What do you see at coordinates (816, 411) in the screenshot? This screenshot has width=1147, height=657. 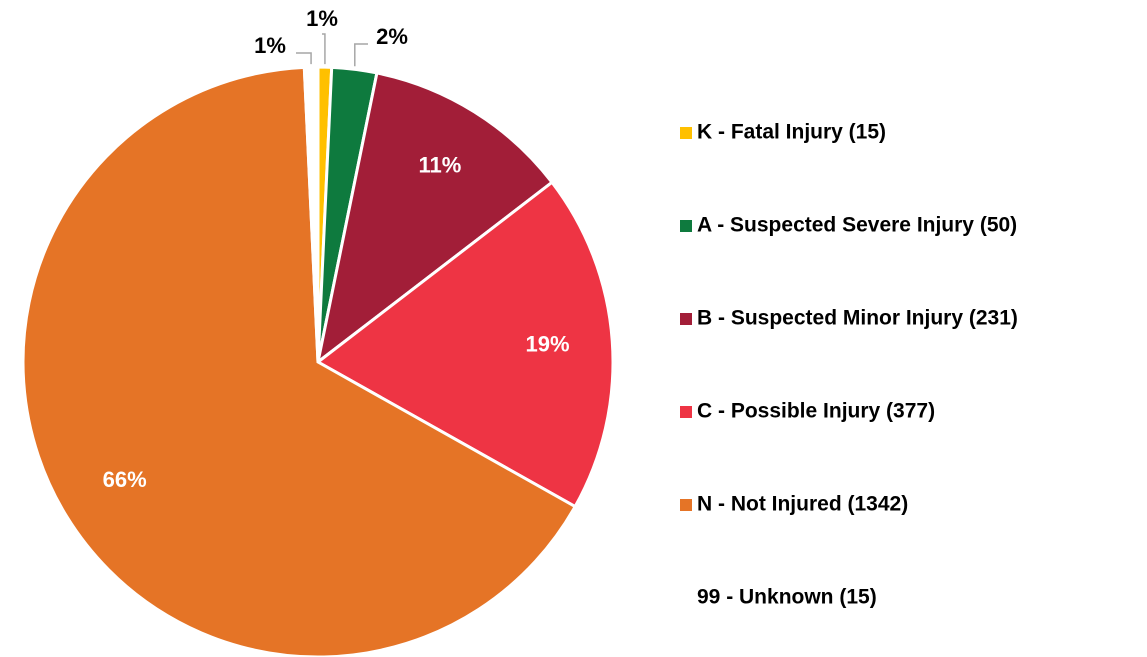 I see `legend-label: C - Possible Injury (377)` at bounding box center [816, 411].